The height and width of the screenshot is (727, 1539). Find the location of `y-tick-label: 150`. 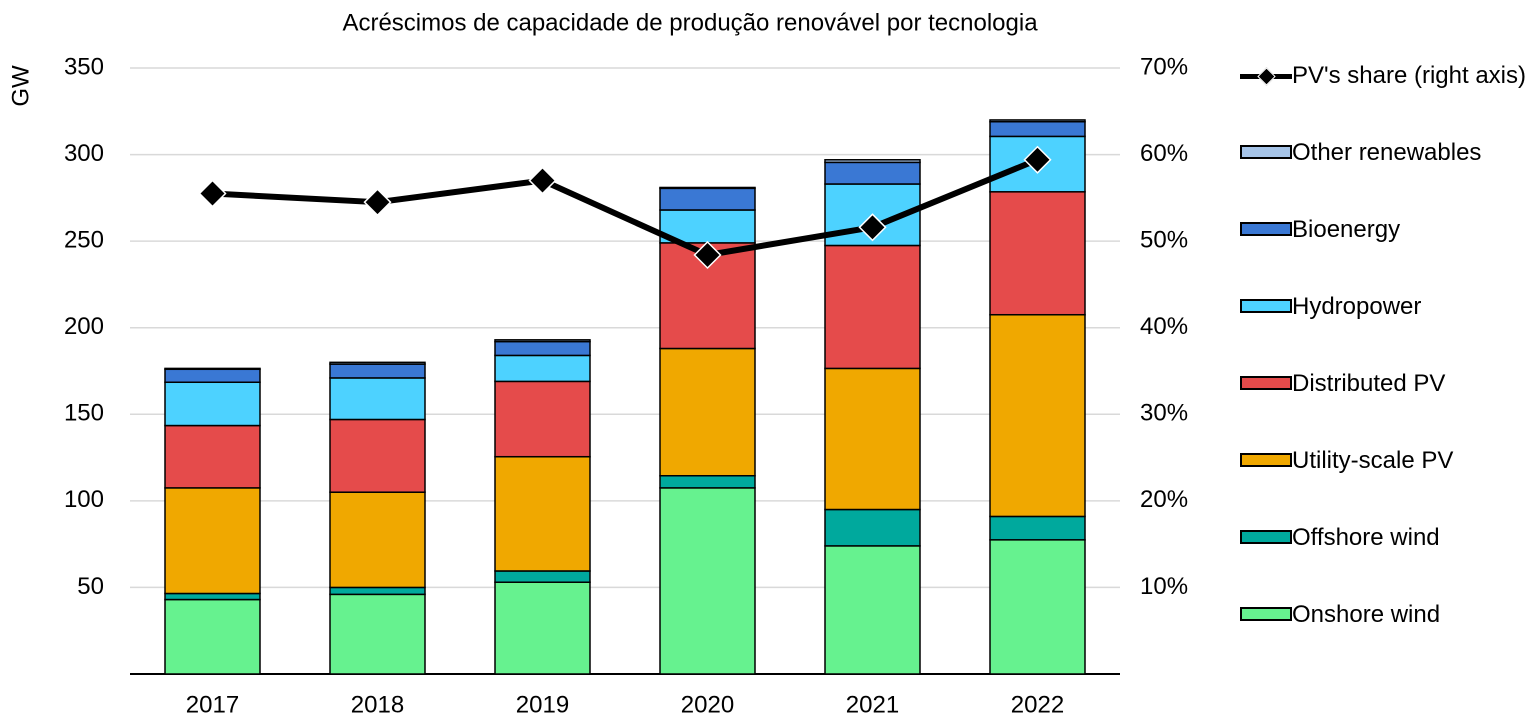

y-tick-label: 150 is located at coordinates (84, 413).